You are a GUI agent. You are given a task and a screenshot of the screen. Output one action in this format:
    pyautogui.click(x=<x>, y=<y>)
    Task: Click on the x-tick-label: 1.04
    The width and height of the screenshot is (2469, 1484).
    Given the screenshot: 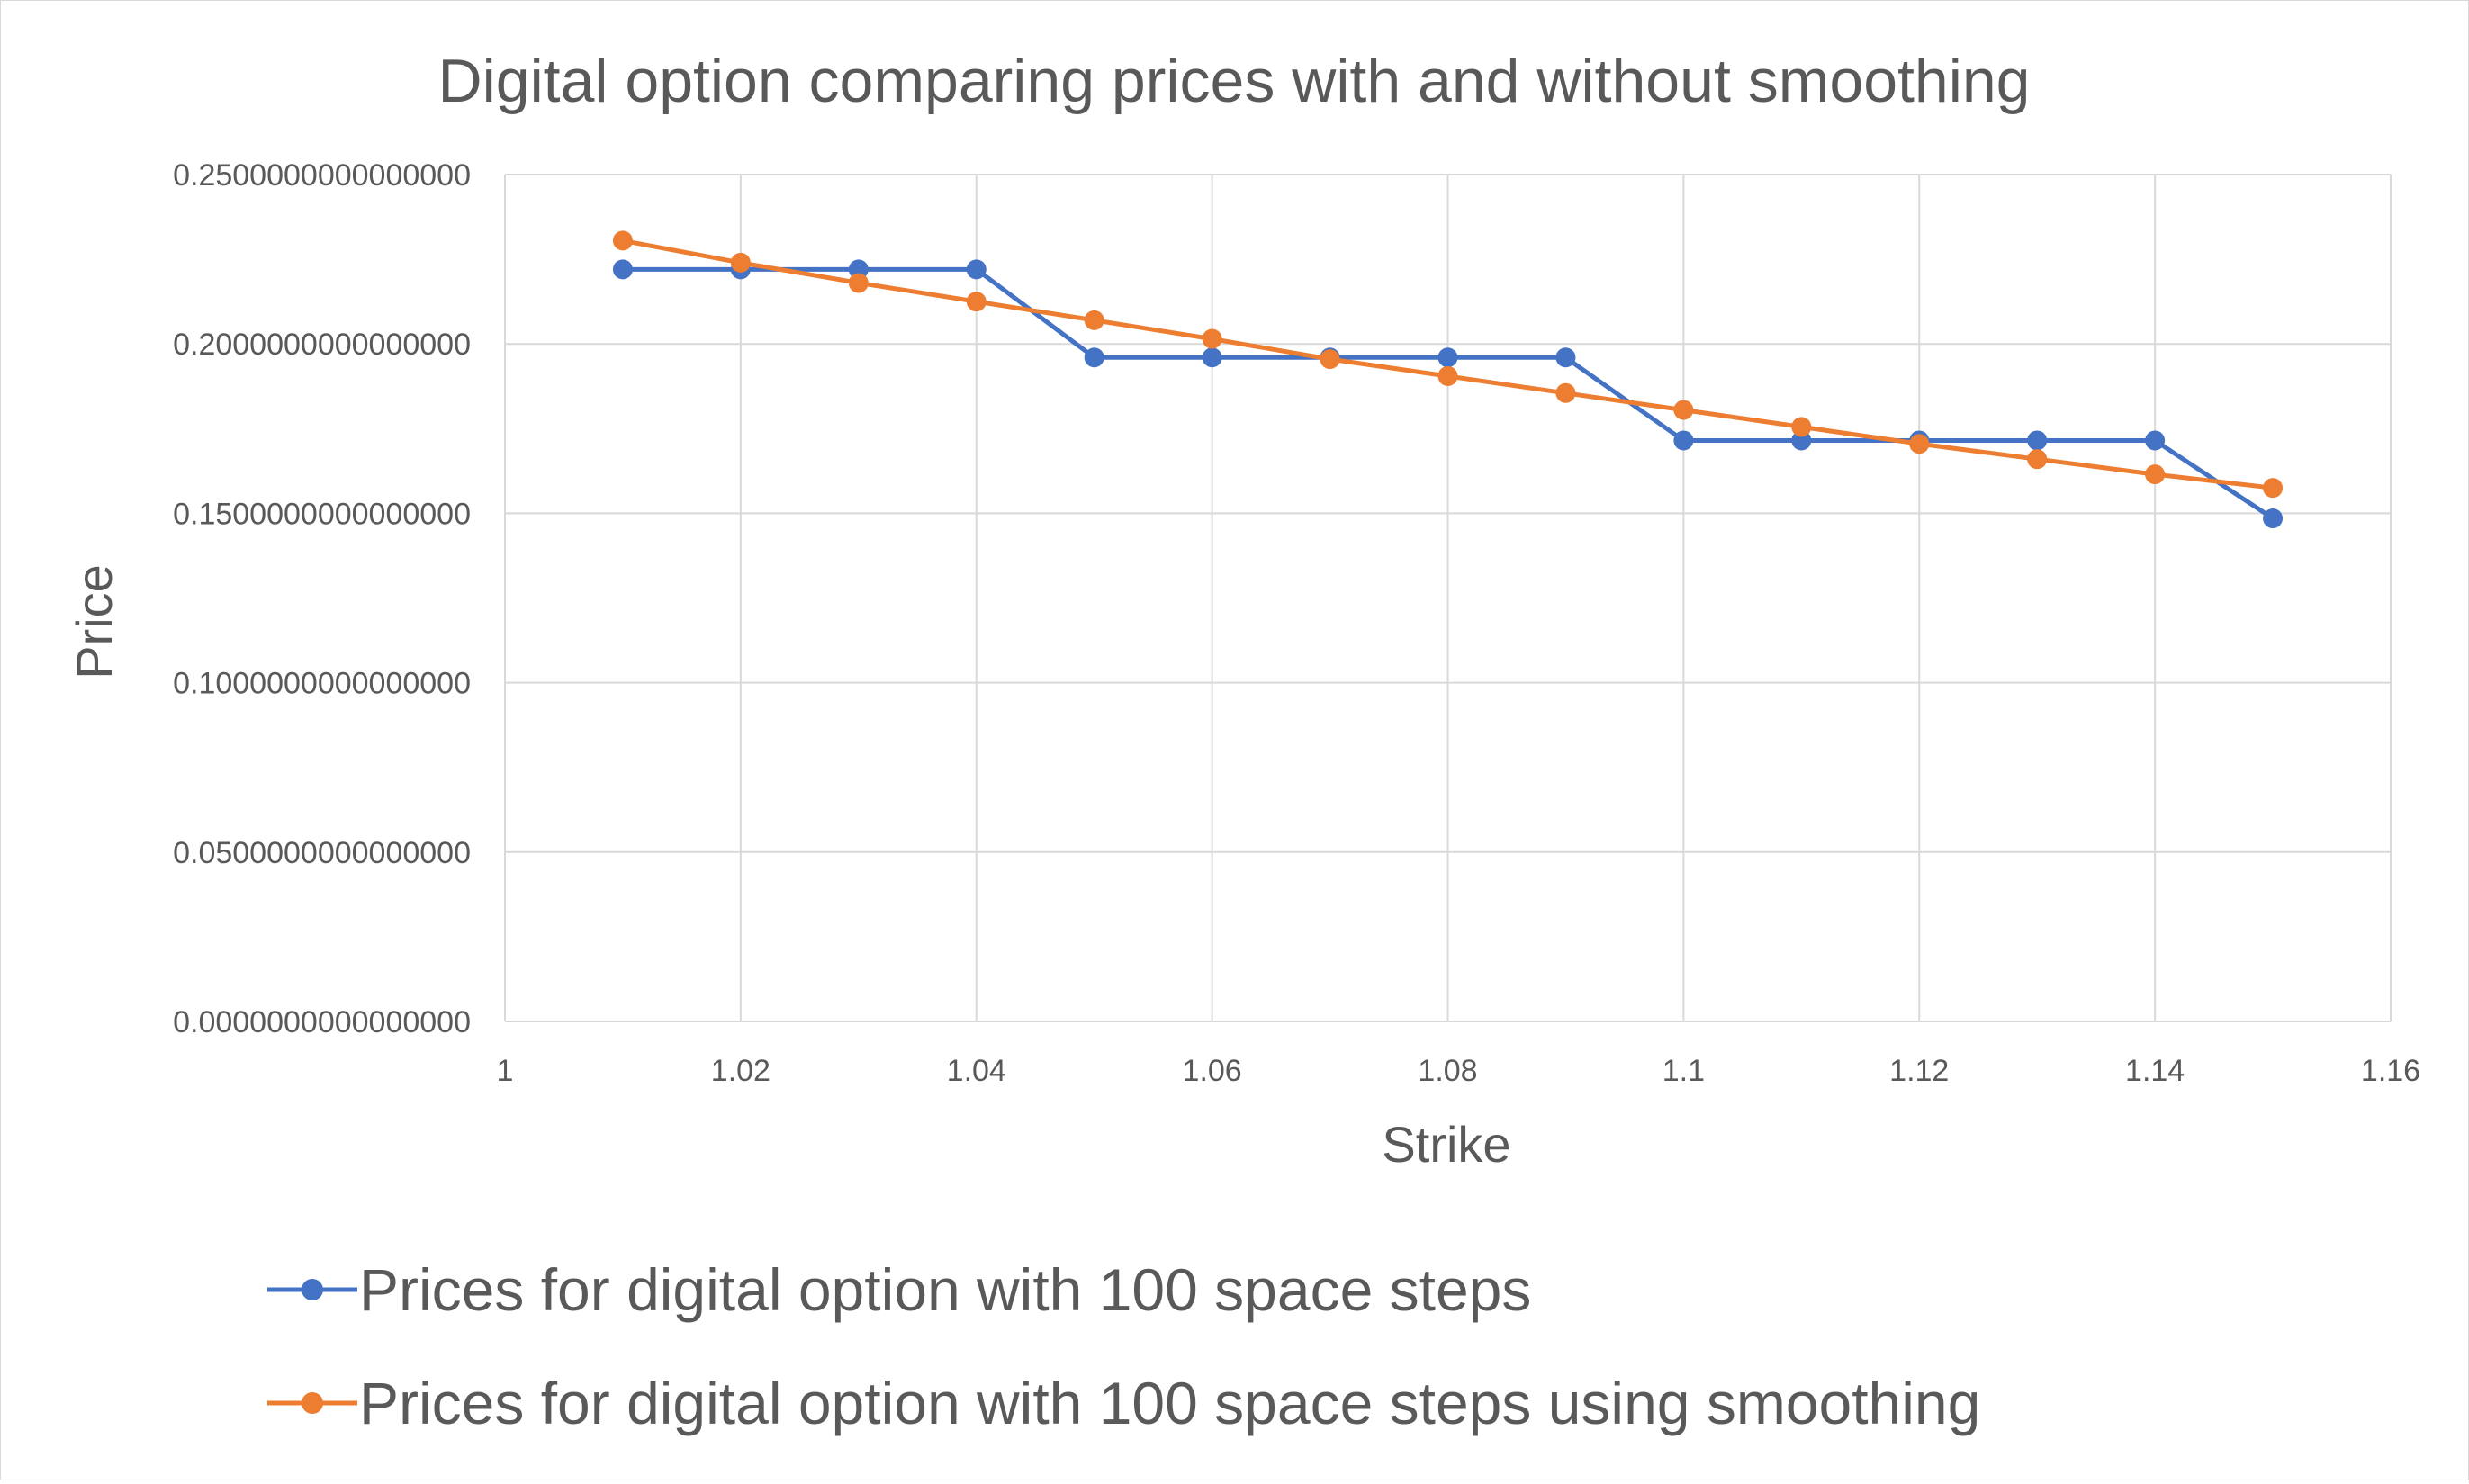 What is the action you would take?
    pyautogui.click(x=976, y=1071)
    